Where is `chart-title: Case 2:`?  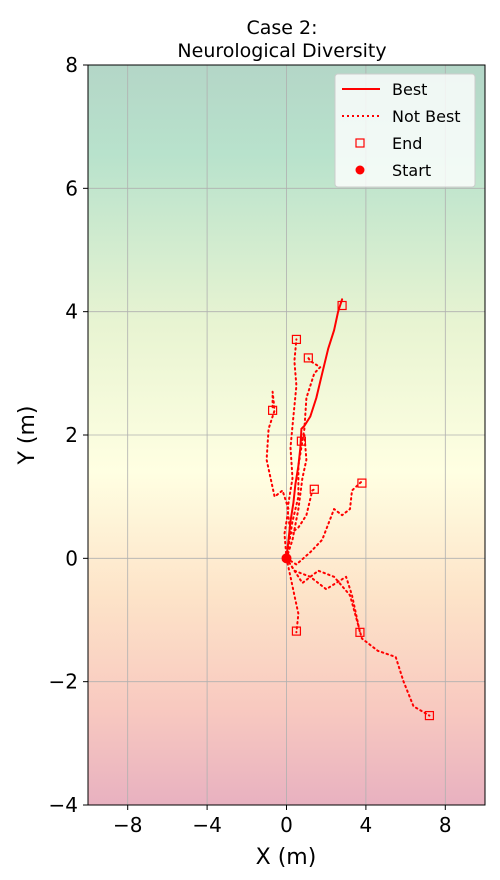
chart-title: Case 2: is located at coordinates (281, 28).